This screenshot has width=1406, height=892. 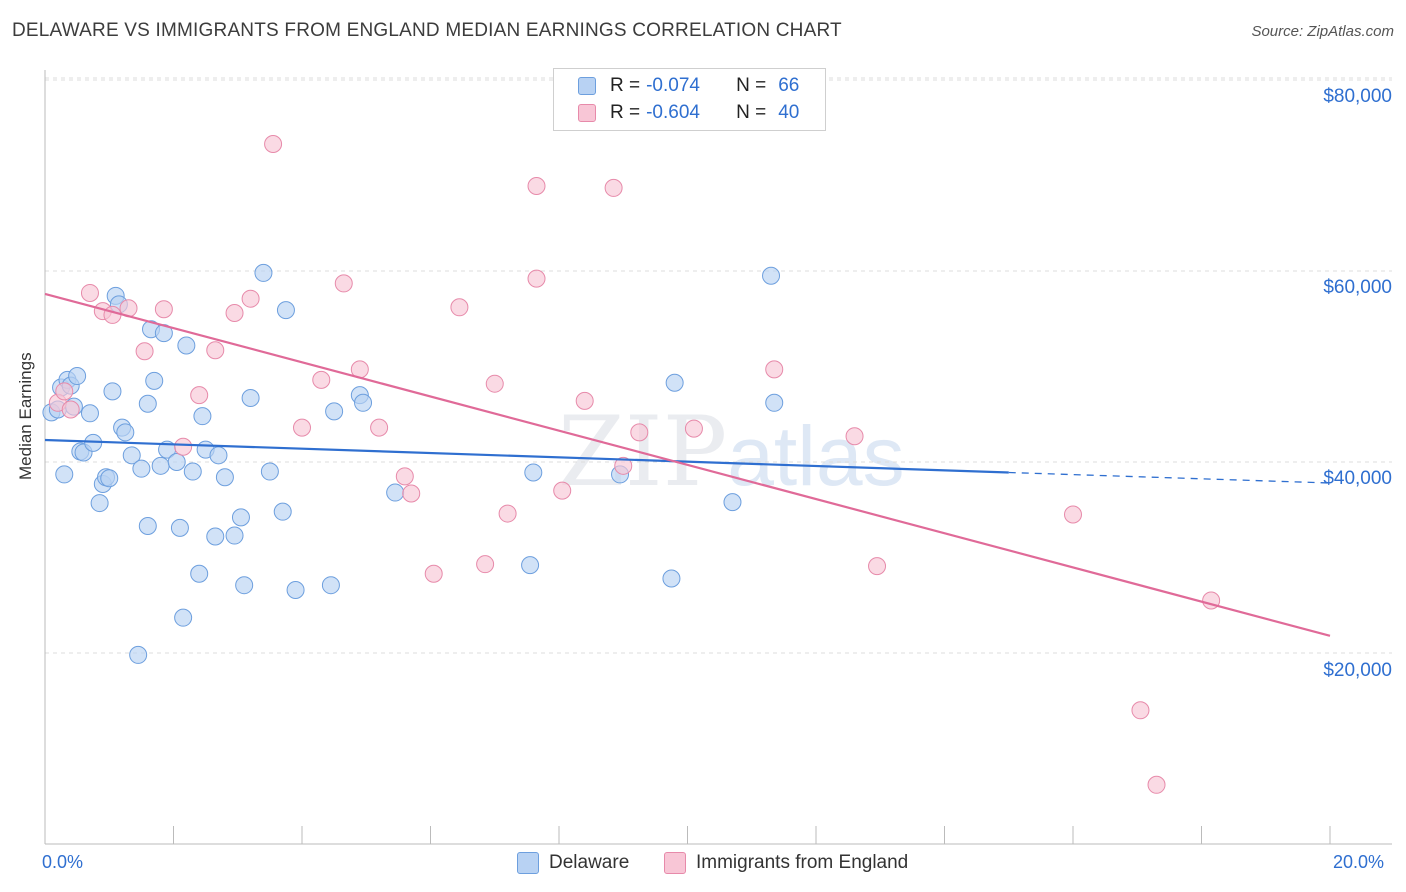 What do you see at coordinates (1357, 670) in the screenshot?
I see `y-tick-label-20000: $20,000` at bounding box center [1357, 670].